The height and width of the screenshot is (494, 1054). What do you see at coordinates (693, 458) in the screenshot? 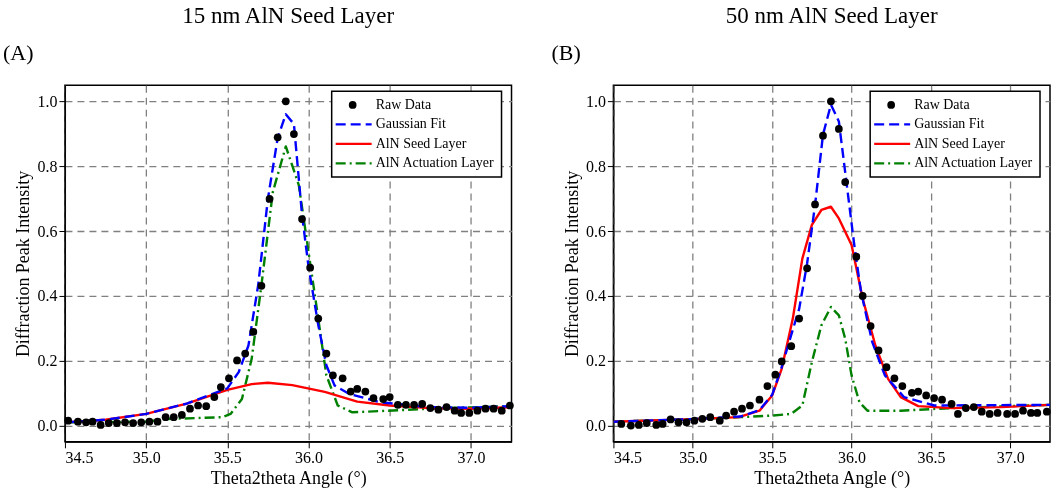
I see `x-tick-label: 35.0` at bounding box center [693, 458].